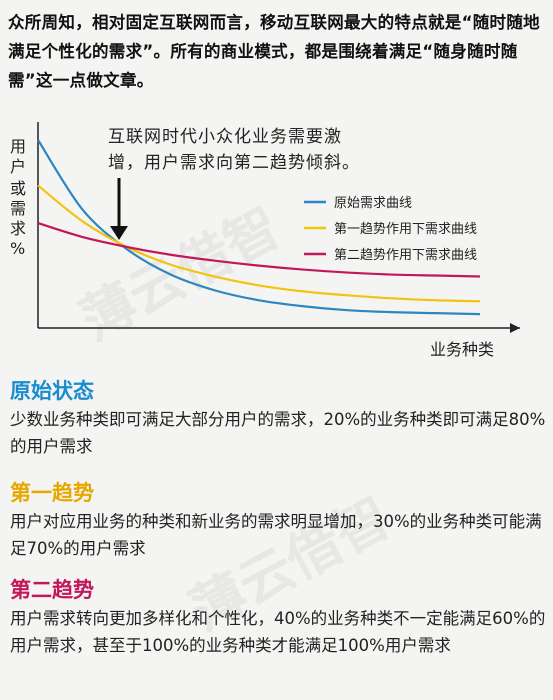 The width and height of the screenshot is (553, 700). Describe the element at coordinates (405, 229) in the screenshot. I see `legend-label: 第一趋势作用下需求曲线` at that location.